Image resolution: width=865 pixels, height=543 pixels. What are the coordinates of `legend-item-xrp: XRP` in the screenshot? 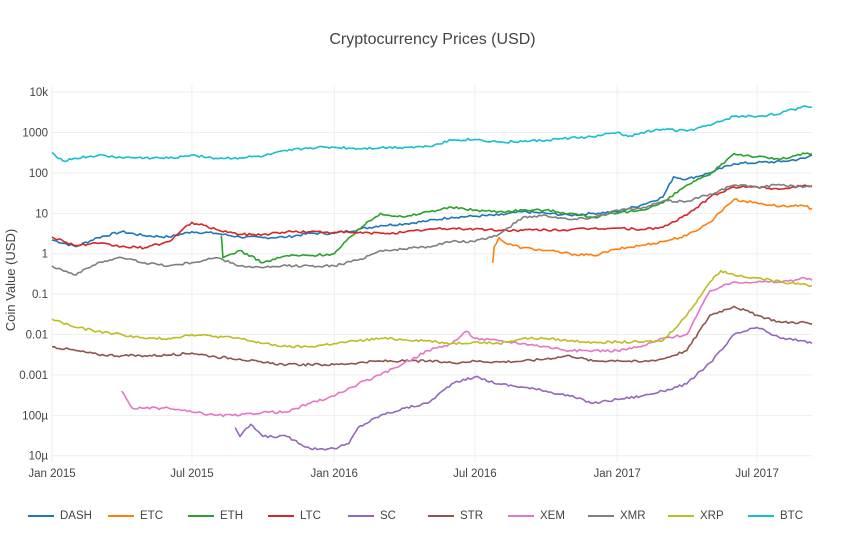 It's located at (708, 516).